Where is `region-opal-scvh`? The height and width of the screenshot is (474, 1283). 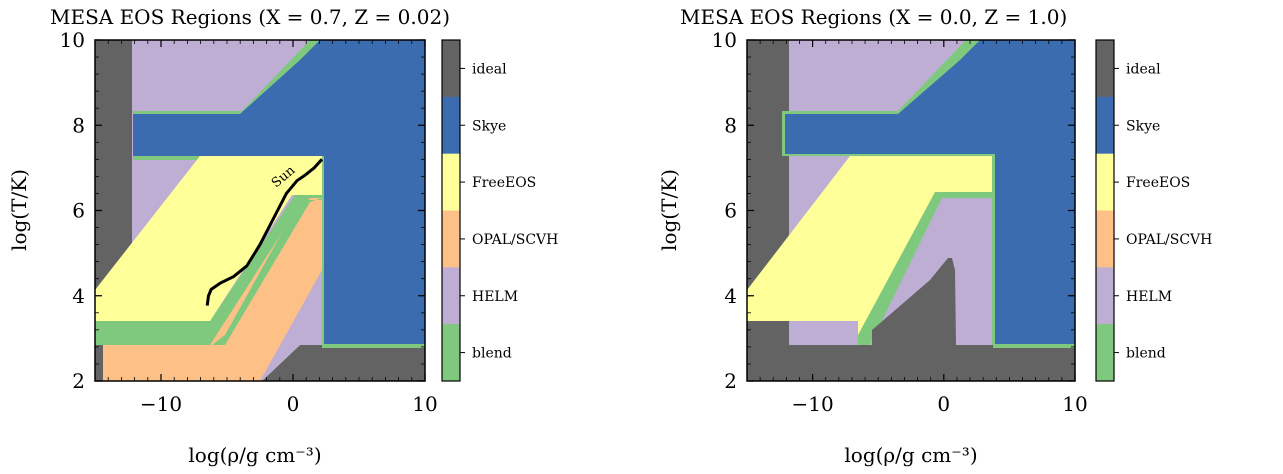 region-opal-scvh is located at coordinates (212, 289).